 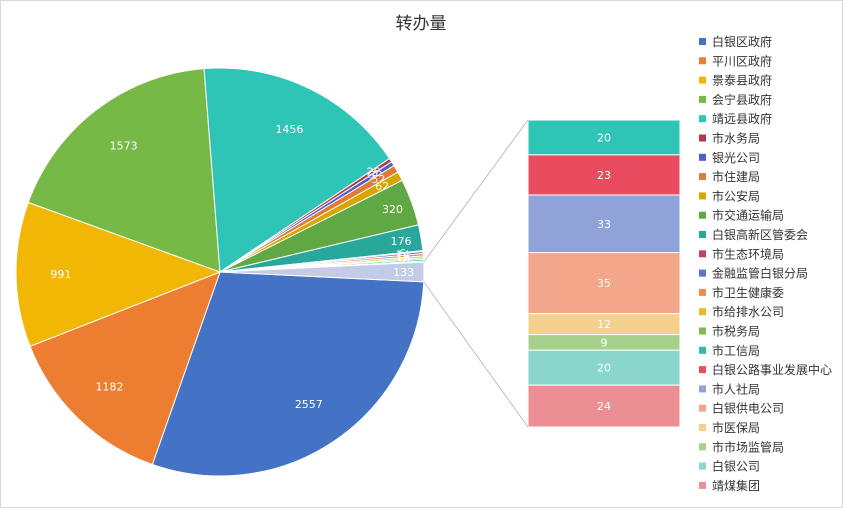 I want to click on chart-title: 转办量, so click(x=421, y=24).